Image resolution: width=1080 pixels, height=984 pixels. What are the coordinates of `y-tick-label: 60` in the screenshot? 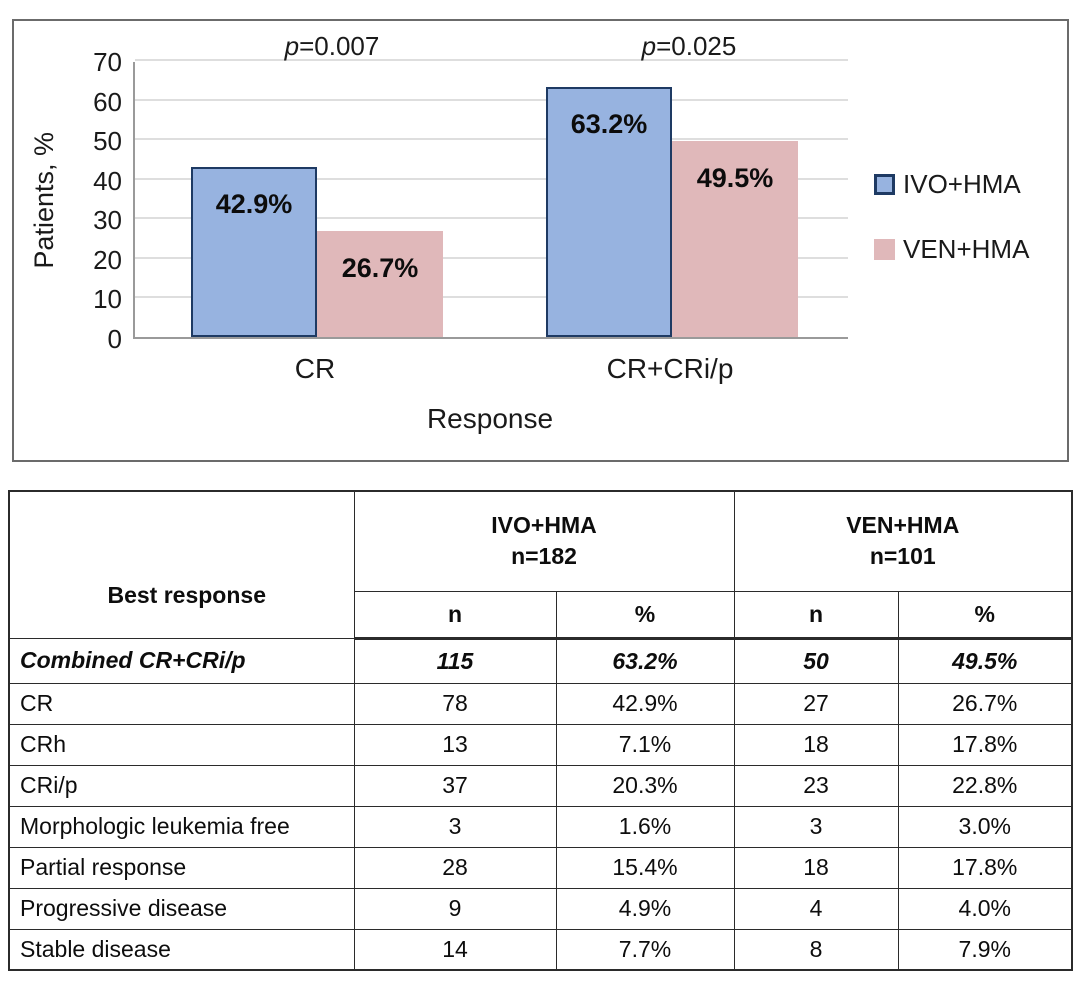 It's located at (107, 101).